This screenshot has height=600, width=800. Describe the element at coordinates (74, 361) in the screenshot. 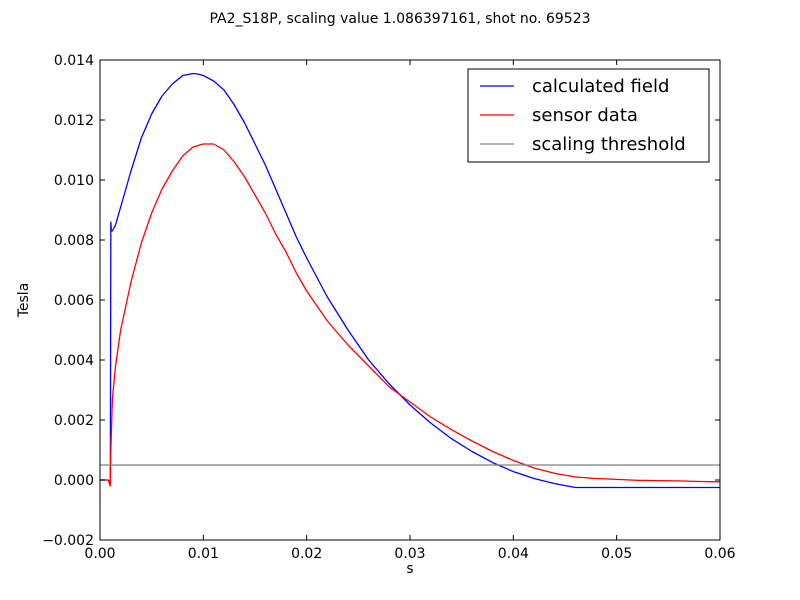

I see `y-tick-label: 0.004` at that location.